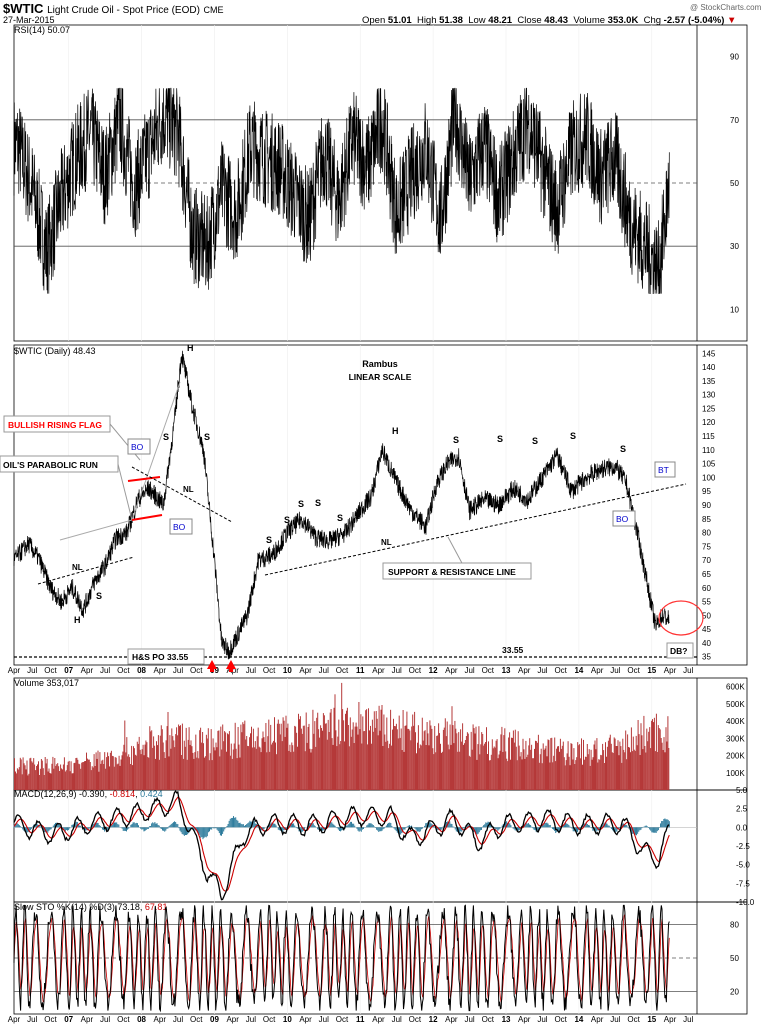 The image size is (765, 1026). What do you see at coordinates (29, 20) in the screenshot?
I see `chart-date: 27-Mar-2015` at bounding box center [29, 20].